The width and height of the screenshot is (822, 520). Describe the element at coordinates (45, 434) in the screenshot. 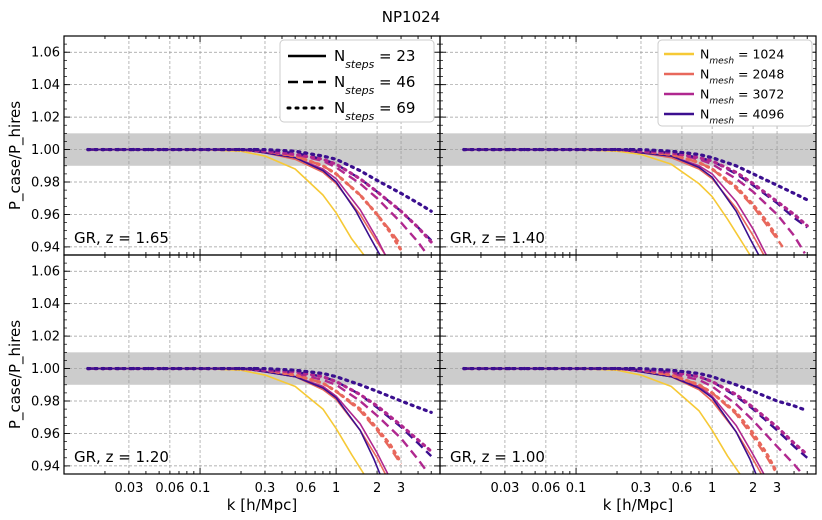

I see `y-tick-label: 0.96` at that location.